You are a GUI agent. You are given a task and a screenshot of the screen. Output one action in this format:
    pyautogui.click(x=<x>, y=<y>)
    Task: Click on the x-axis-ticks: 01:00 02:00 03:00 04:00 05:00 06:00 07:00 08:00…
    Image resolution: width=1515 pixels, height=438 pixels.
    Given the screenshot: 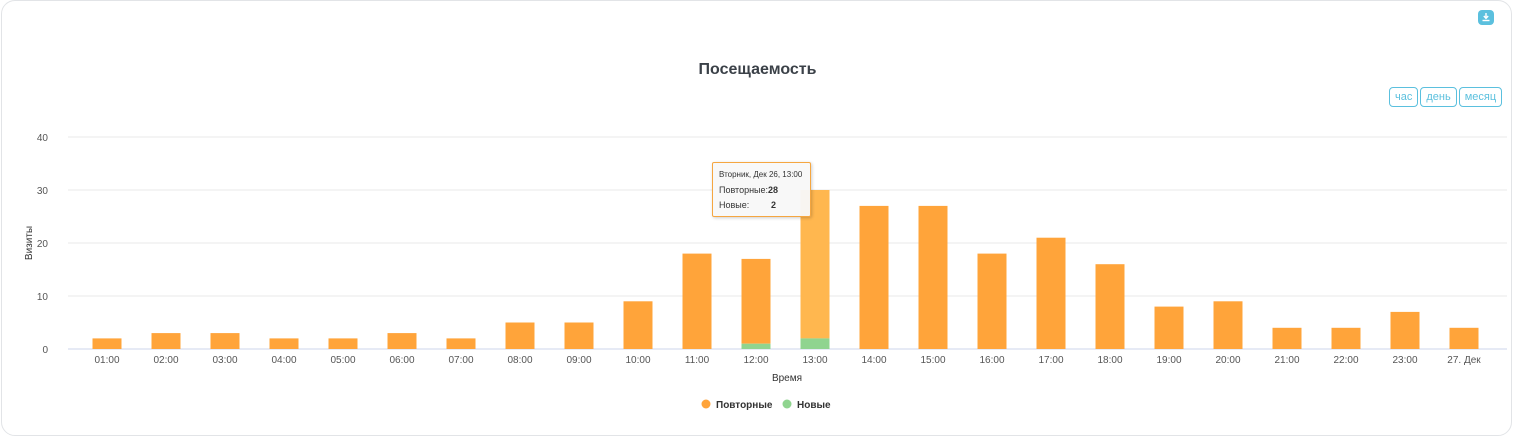 What is the action you would take?
    pyautogui.click(x=787, y=360)
    